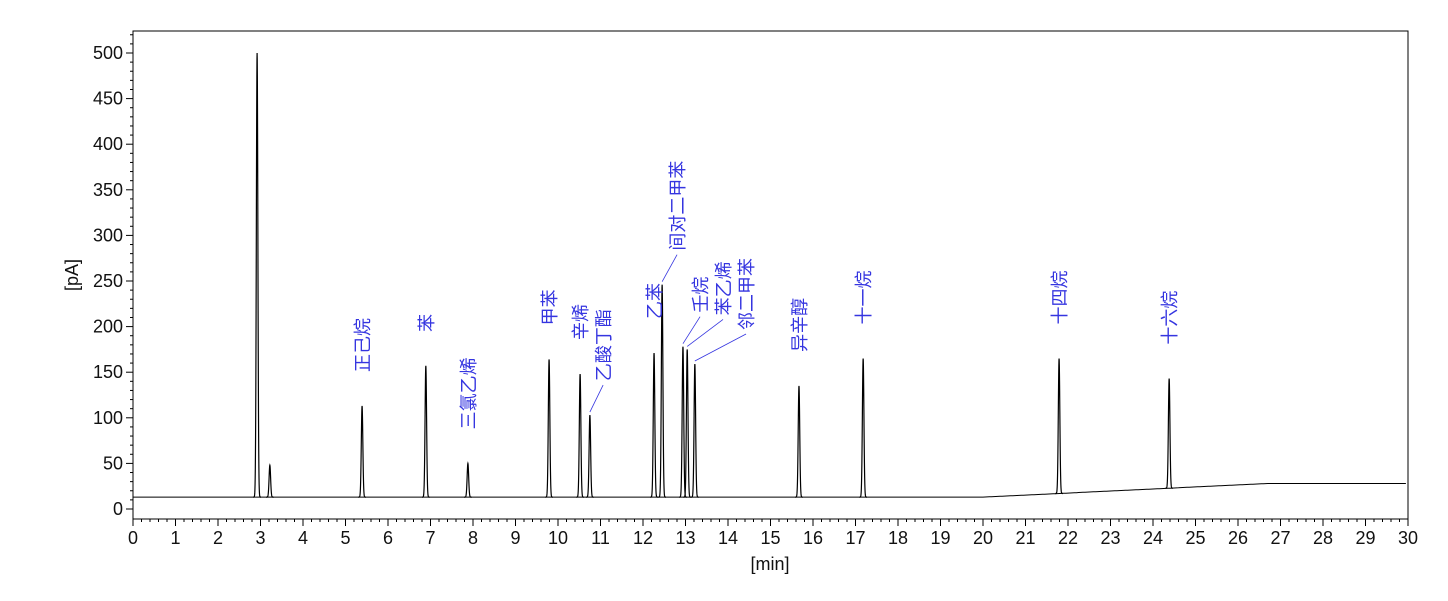  What do you see at coordinates (769, 564) in the screenshot?
I see `x-axis-label: [min]` at bounding box center [769, 564].